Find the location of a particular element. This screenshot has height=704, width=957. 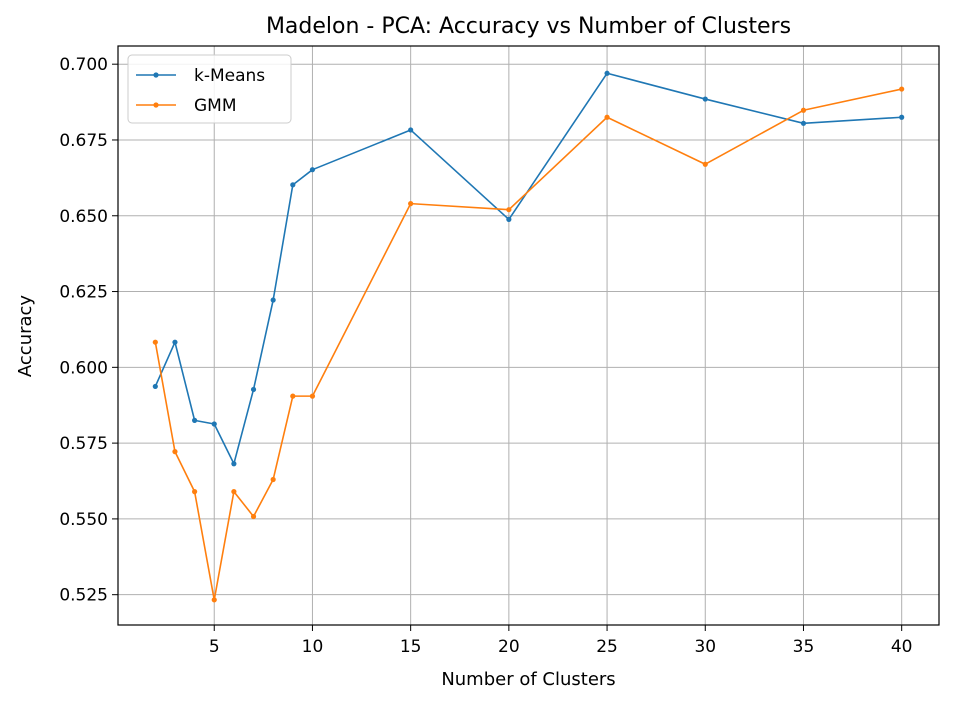

x-tick-label: 15 is located at coordinates (411, 647).